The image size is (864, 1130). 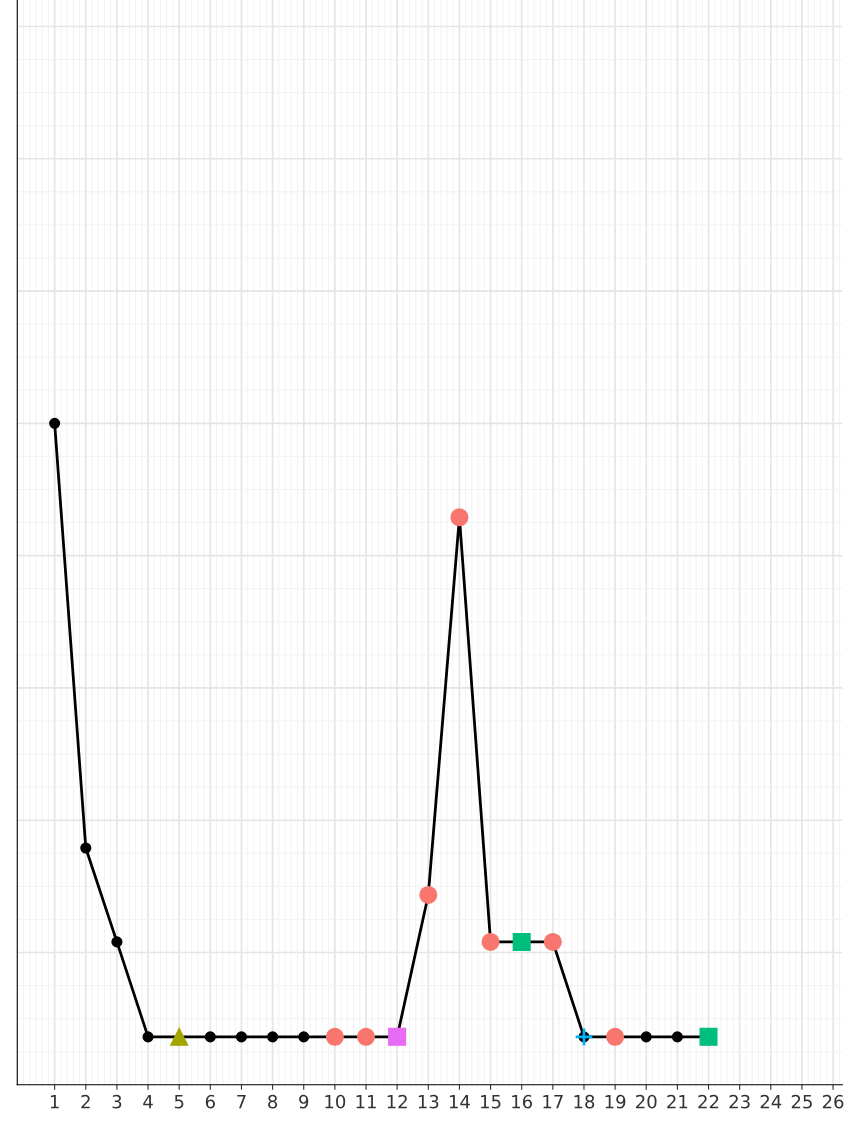 What do you see at coordinates (428, 1101) in the screenshot?
I see `x-tick-label: 13` at bounding box center [428, 1101].